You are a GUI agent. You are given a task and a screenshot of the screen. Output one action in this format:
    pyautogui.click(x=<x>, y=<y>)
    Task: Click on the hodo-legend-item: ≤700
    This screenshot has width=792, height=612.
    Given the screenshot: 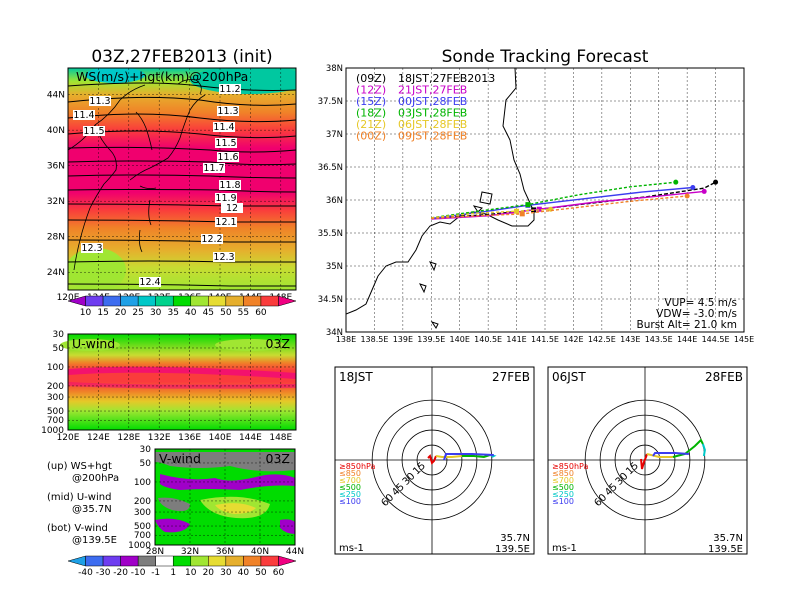 What is the action you would take?
    pyautogui.click(x=350, y=480)
    